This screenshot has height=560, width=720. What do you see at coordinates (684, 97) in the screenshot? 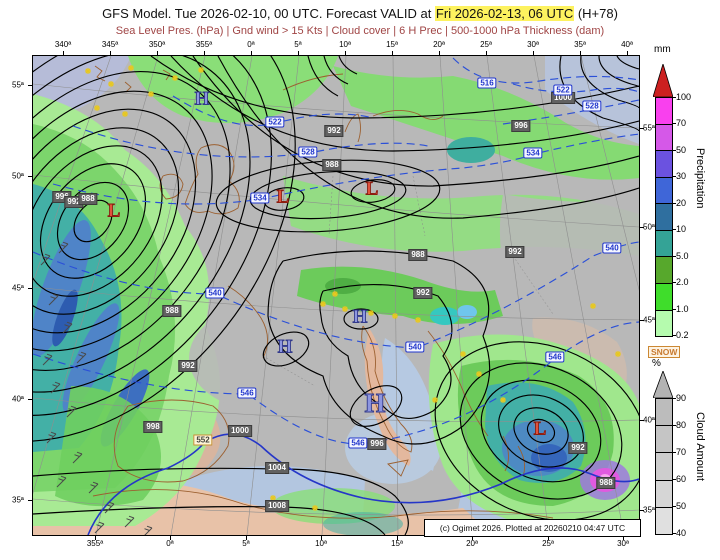
I see `scale-tick-label: 100` at bounding box center [684, 97].